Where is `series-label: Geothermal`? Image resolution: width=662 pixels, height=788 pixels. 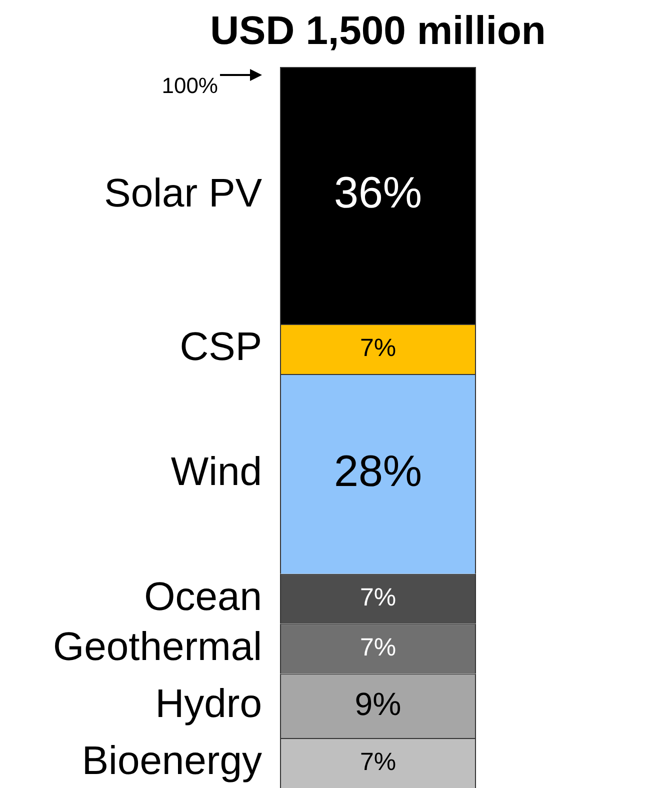
series-label: Geothermal is located at coordinates (157, 646).